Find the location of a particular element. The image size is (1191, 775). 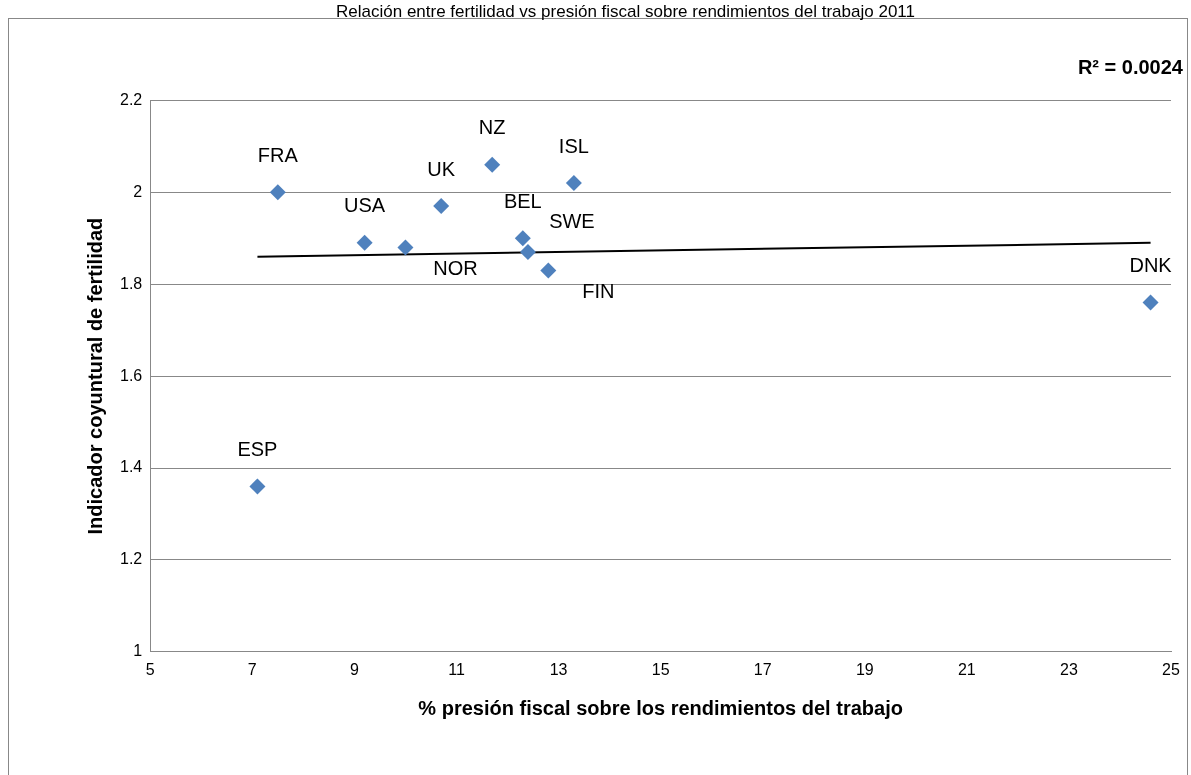

x-tick-label: 23 is located at coordinates (1069, 669).